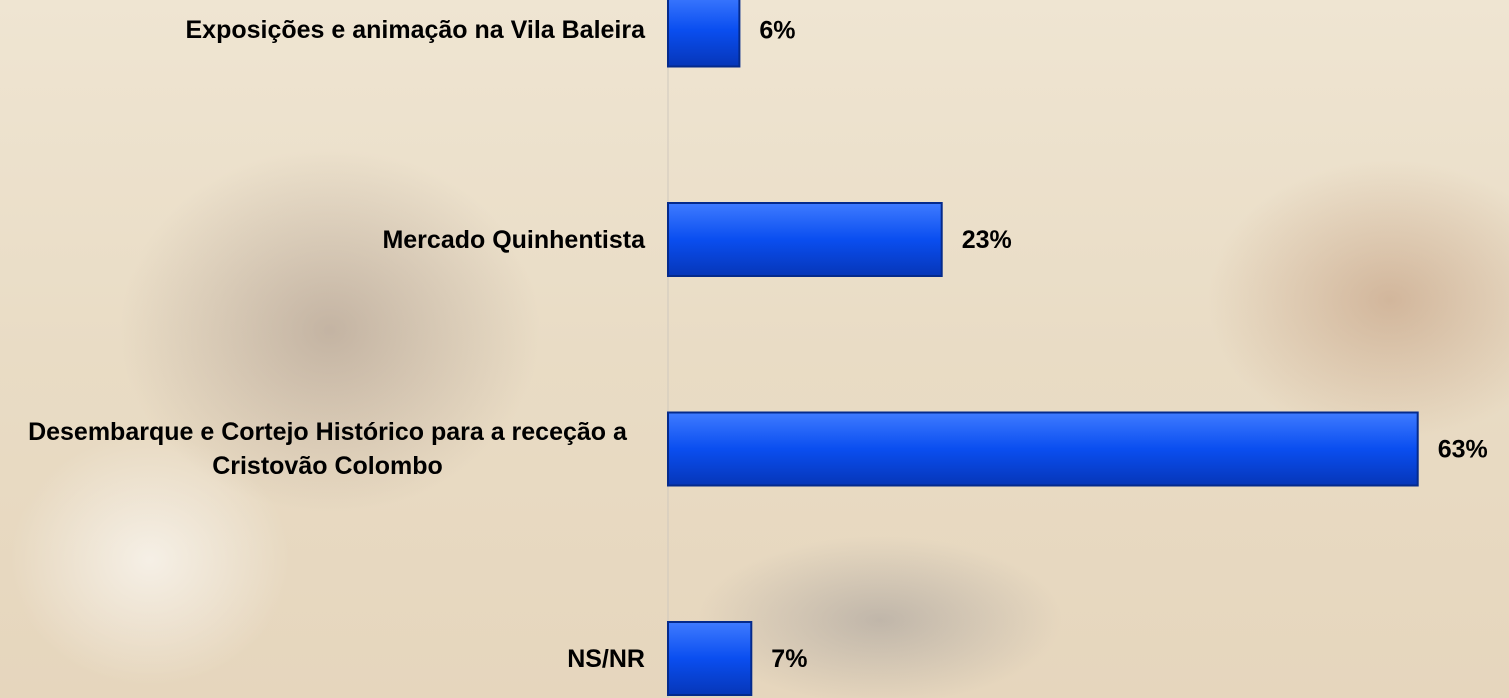  What do you see at coordinates (415, 30) in the screenshot?
I see `category-label: Exposições e animação na Vila Baleira` at bounding box center [415, 30].